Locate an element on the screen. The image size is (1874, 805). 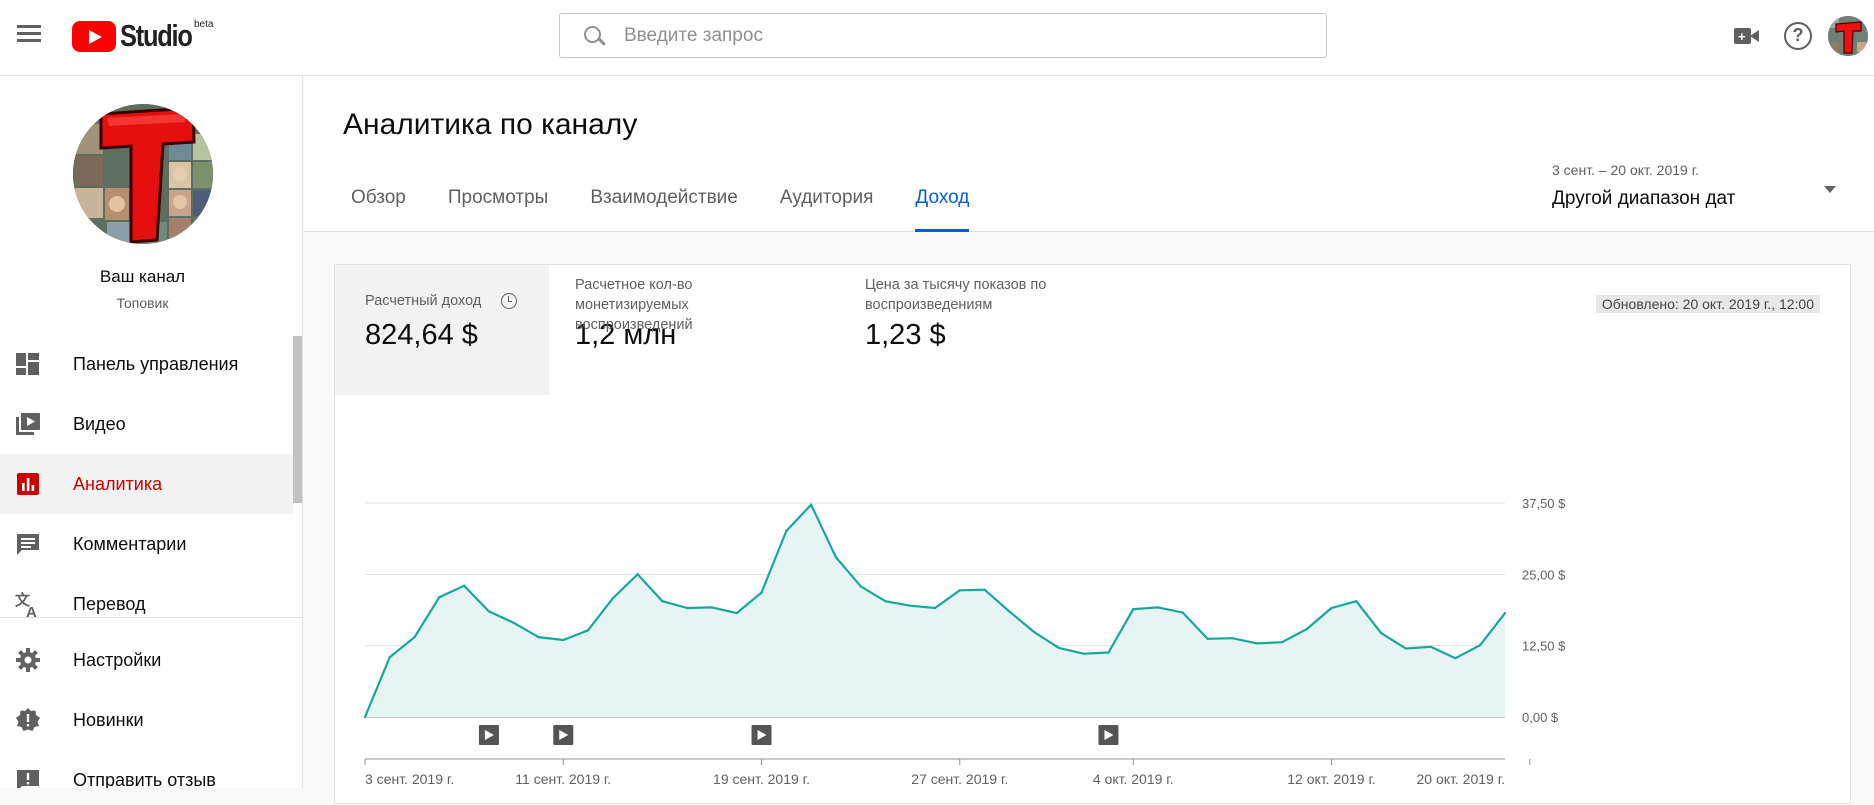
help-icon: ? is located at coordinates (1798, 36).